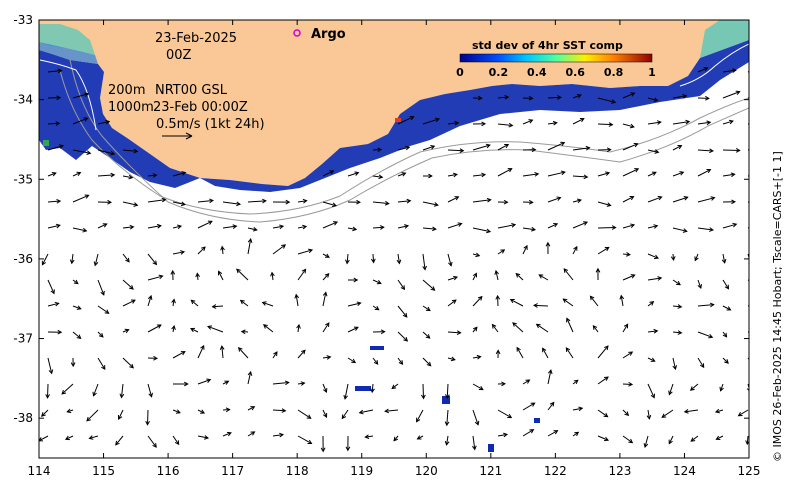  I want to click on contour-west-white, so click(68, 95).